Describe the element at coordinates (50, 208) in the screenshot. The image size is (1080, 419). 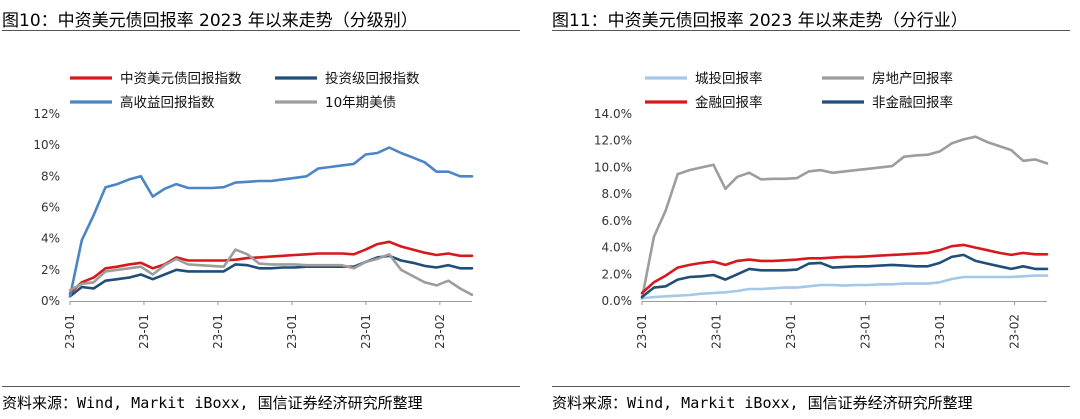
I see `y-tick-label: 6%` at that location.